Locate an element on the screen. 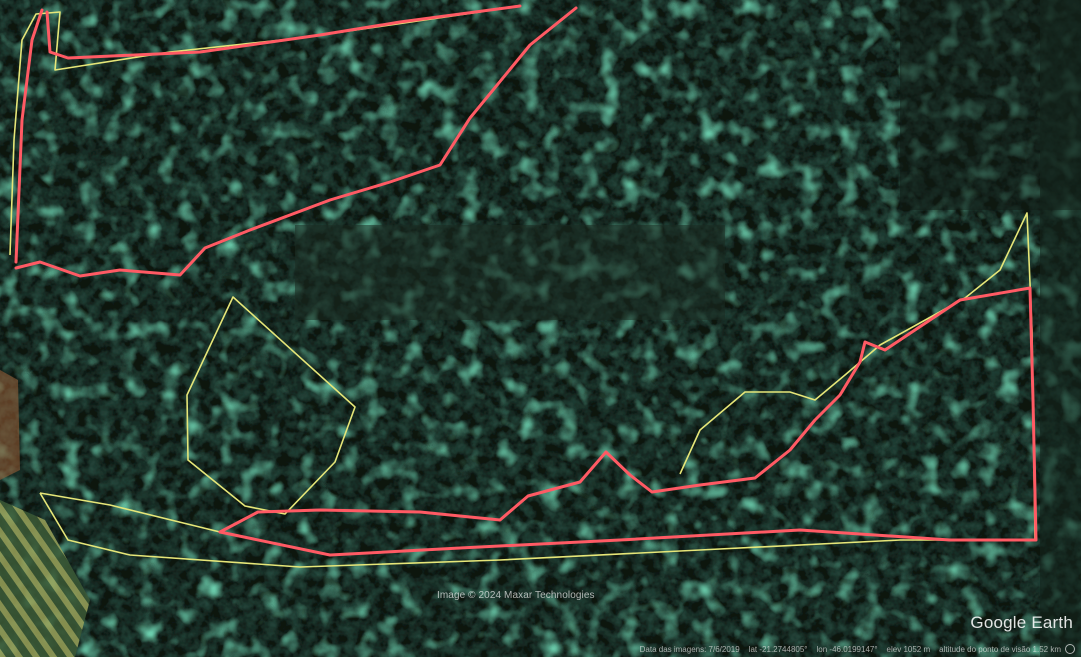 Image resolution: width=1081 pixels, height=657 pixels. red-boundary-north is located at coordinates (29, 136).